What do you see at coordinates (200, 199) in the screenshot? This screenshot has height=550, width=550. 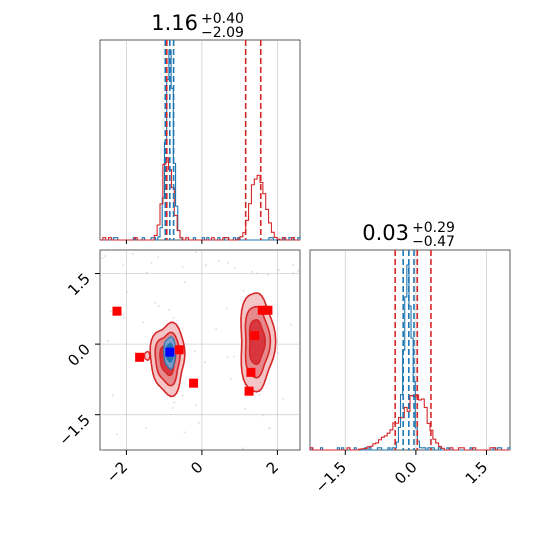 I see `hist-1-red` at bounding box center [200, 199].